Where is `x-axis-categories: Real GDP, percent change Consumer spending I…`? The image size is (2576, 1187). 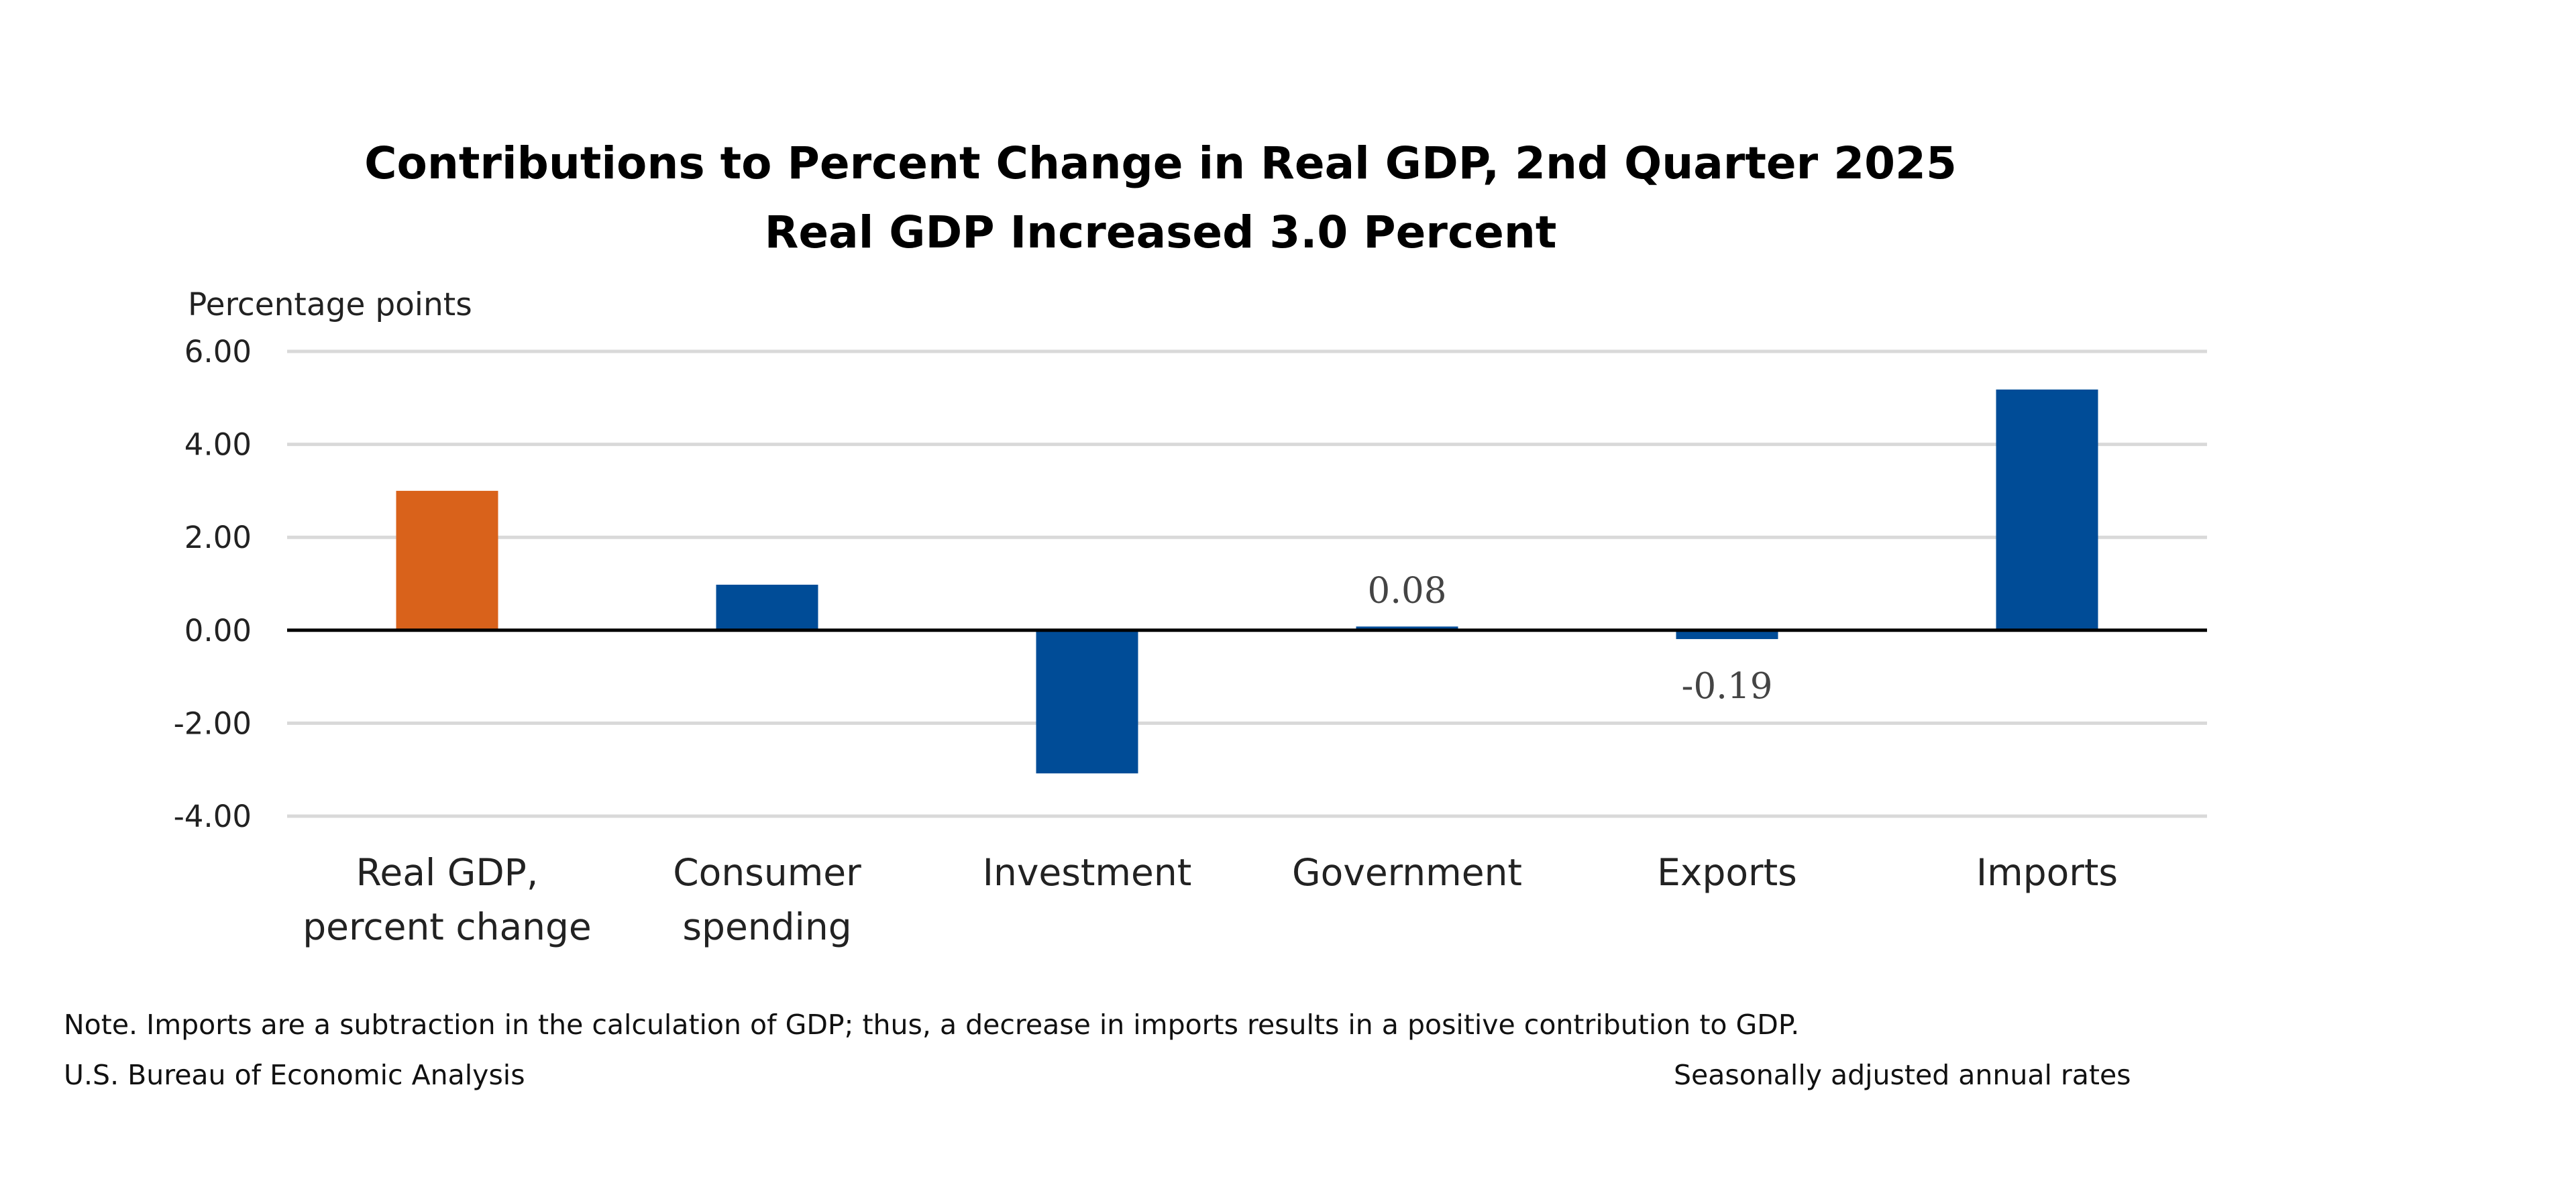
x-axis-categories: Real GDP, percent change Consumer spending I… is located at coordinates (1210, 899).